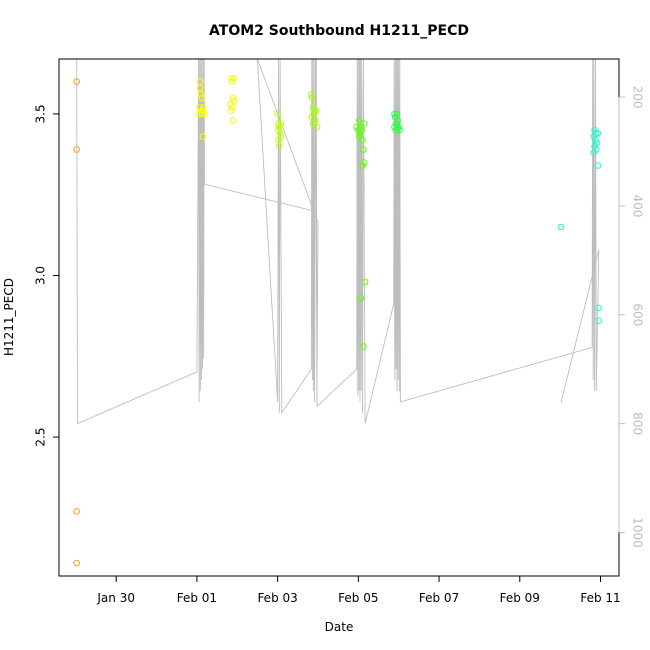  Describe the element at coordinates (638, 423) in the screenshot. I see `y2-tick-label: 800` at that location.